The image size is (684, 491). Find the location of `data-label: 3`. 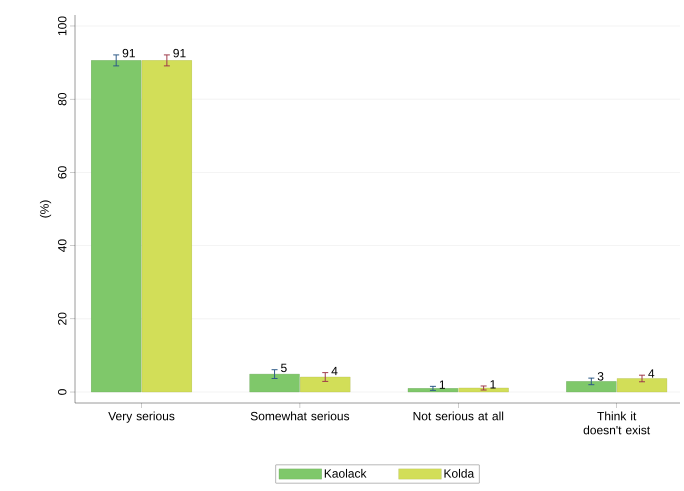

data-label: 3 is located at coordinates (601, 376).